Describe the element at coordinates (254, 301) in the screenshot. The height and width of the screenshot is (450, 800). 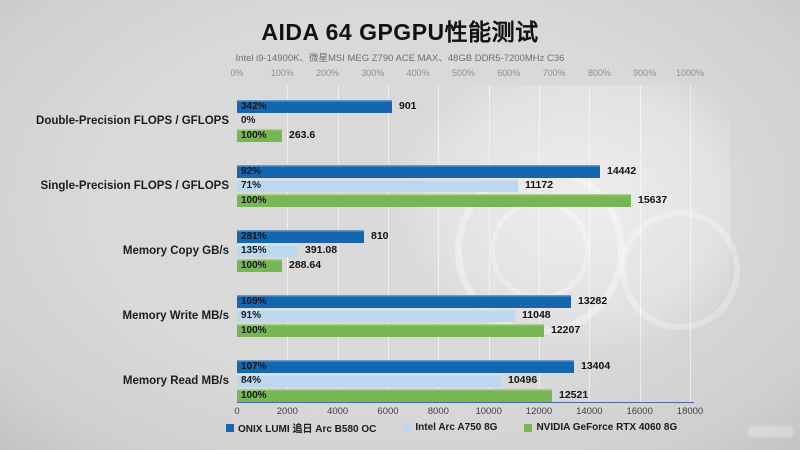
I see `bar-percent-label: 109%` at that location.